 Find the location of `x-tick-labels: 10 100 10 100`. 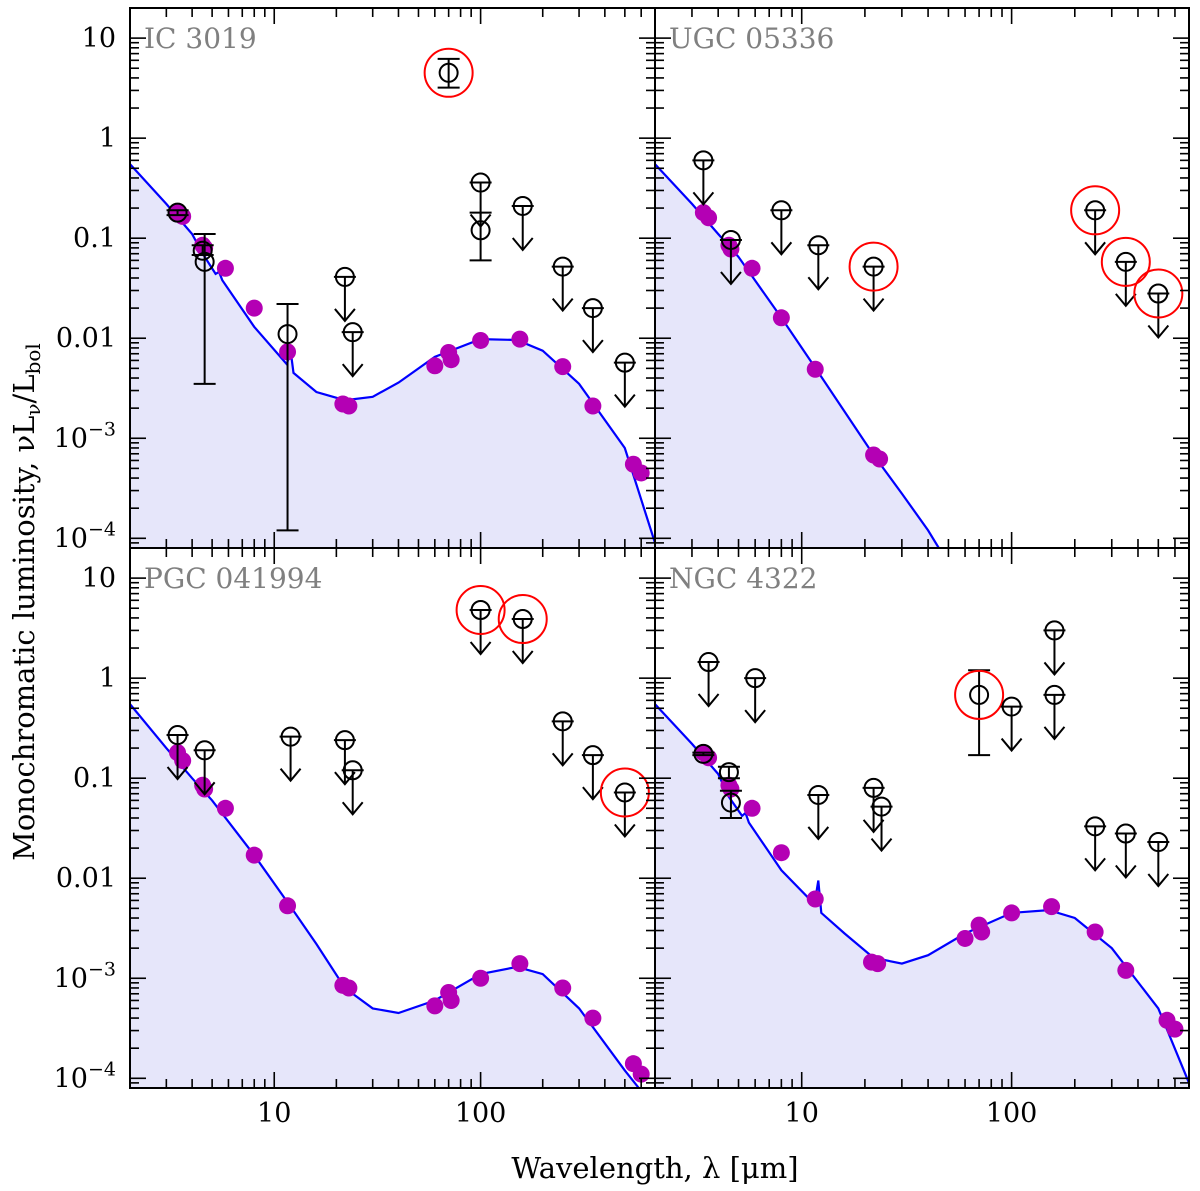

x-tick-labels: 10 100 10 100 is located at coordinates (647, 1113).